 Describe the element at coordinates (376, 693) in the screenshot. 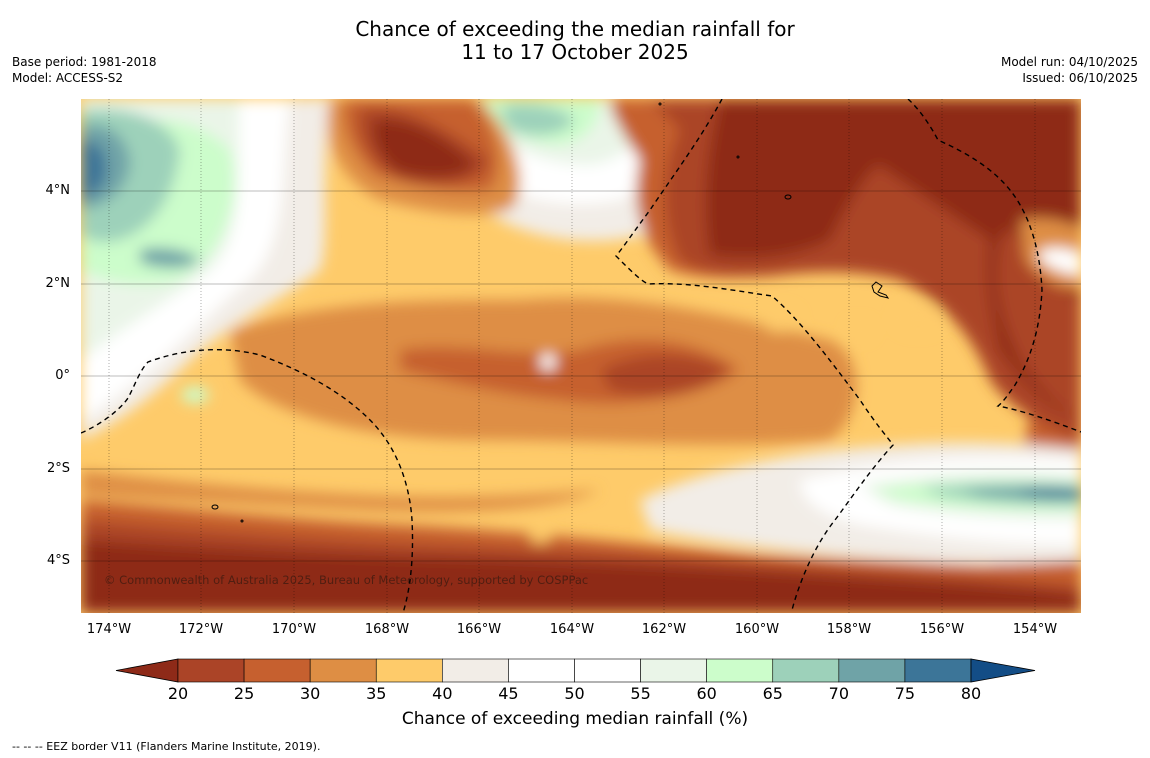

I see `colorbar-tick-label: 35` at that location.